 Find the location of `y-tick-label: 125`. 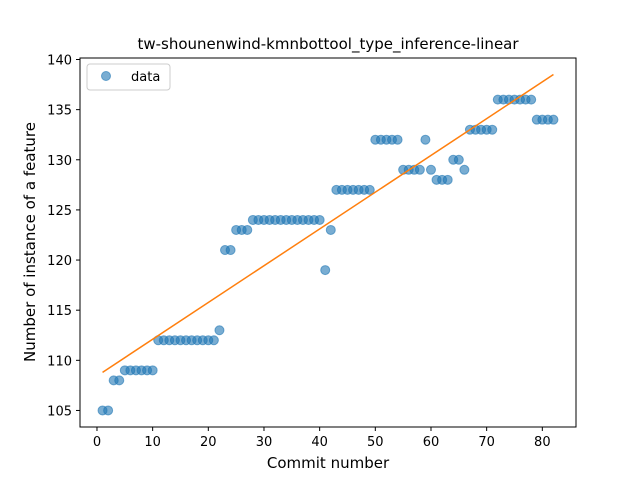

y-tick-label: 125 is located at coordinates (59, 211).